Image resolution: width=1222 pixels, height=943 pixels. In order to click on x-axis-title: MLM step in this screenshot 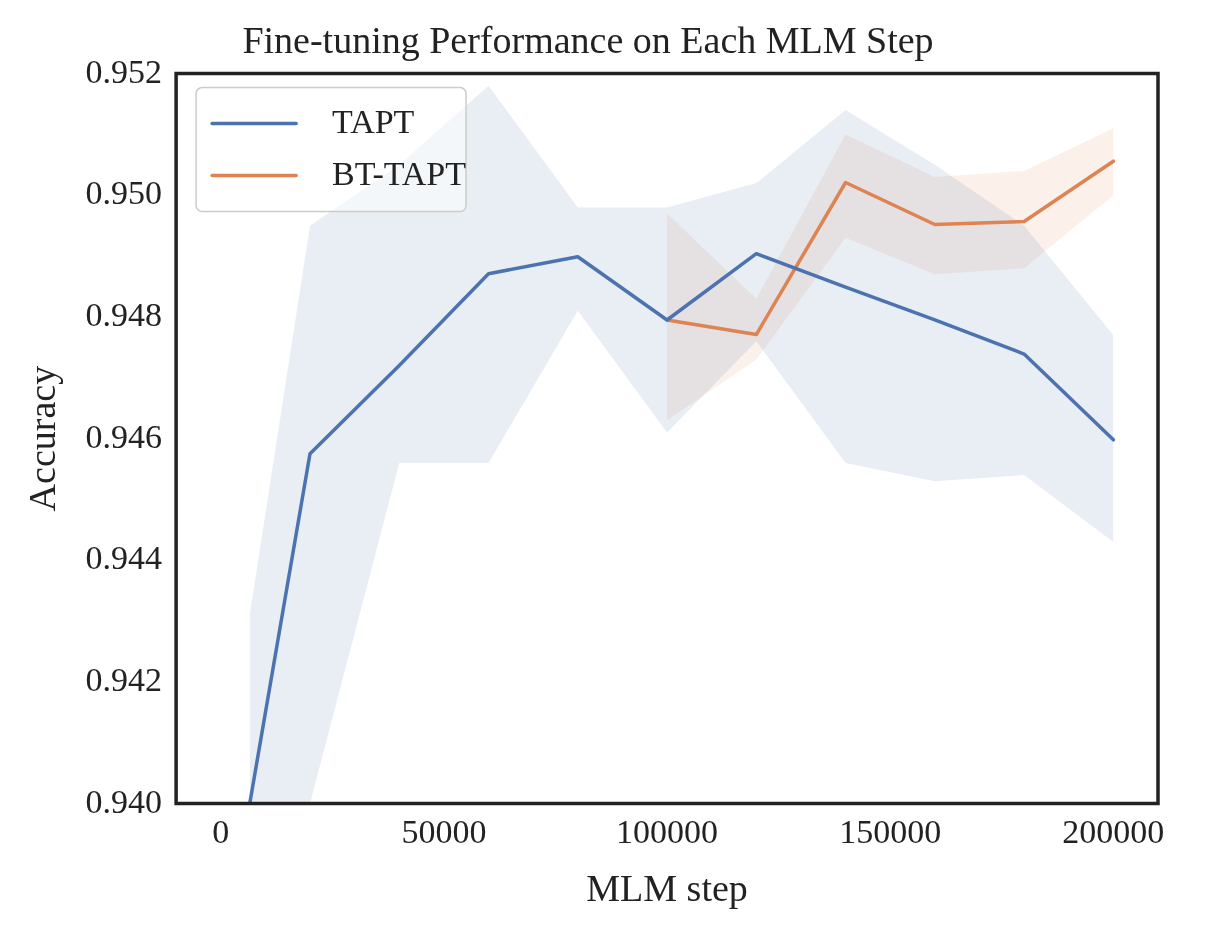, I will do `click(667, 888)`.